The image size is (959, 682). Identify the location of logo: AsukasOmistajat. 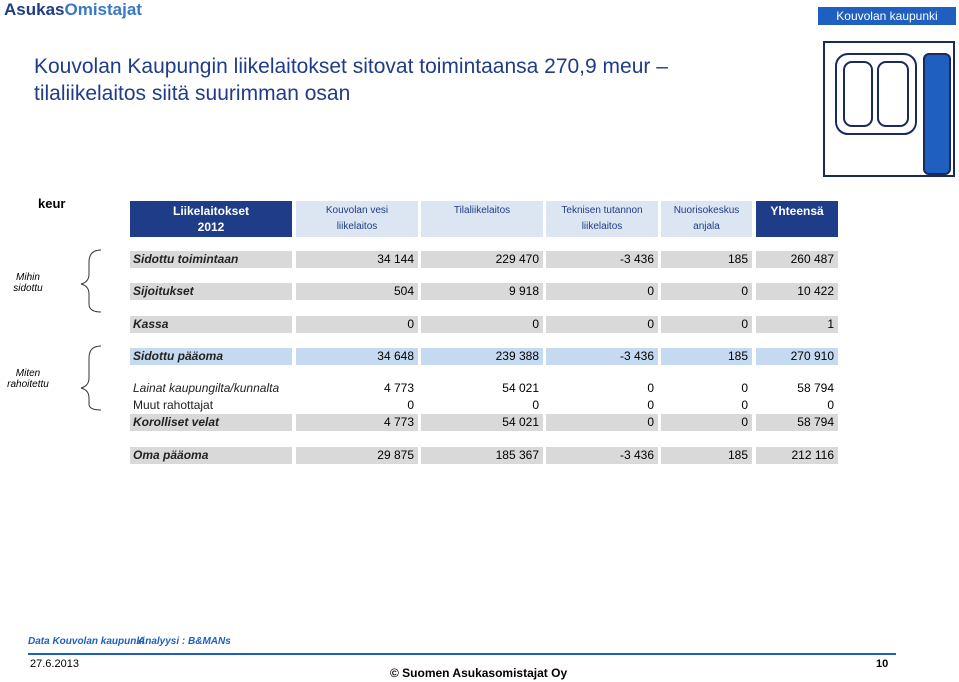
(73, 10).